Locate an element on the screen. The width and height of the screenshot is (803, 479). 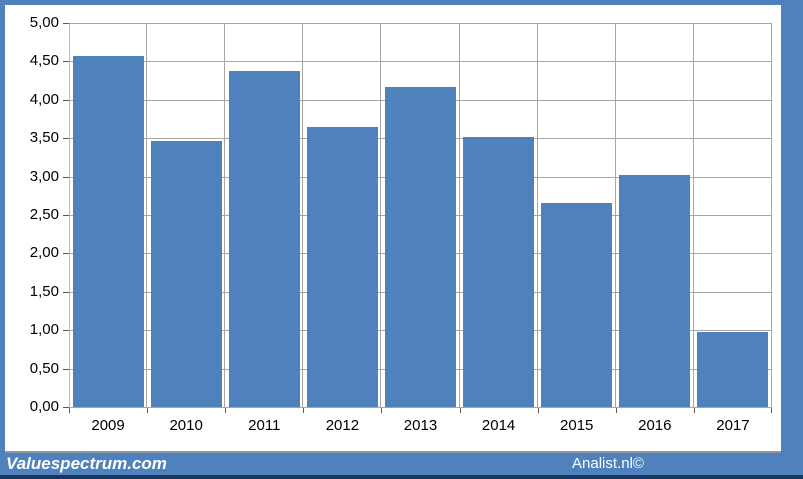
bar-2011 is located at coordinates (264, 239).